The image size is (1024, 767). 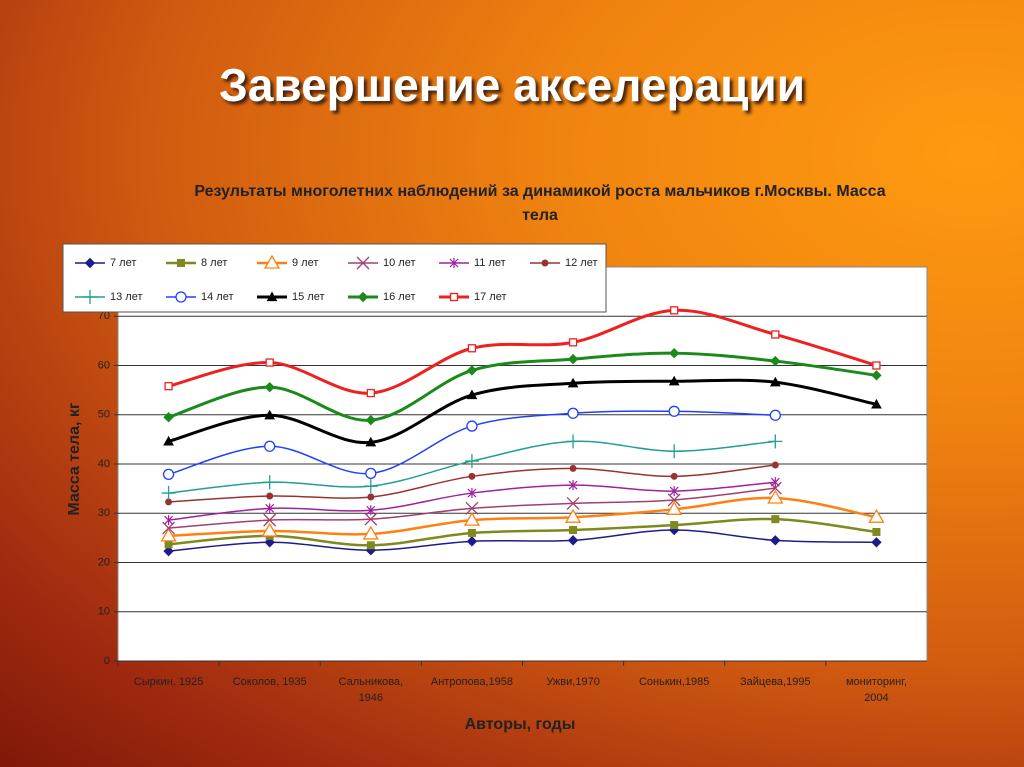 I want to click on x-tick-label: Соколов, 1935, so click(x=269, y=682).